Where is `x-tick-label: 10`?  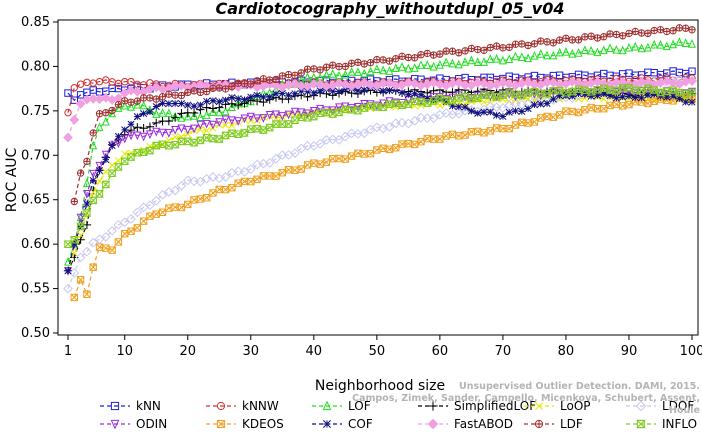 x-tick-label: 10 is located at coordinates (124, 351).